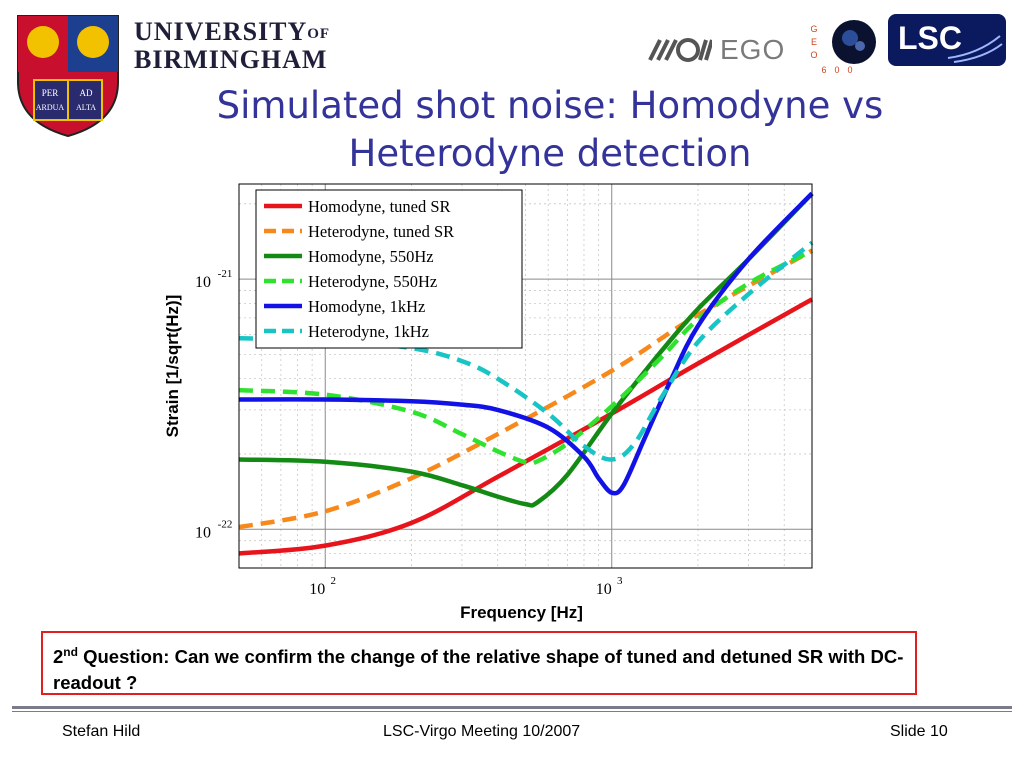  Describe the element at coordinates (813, 55) in the screenshot. I see `geo-letter-o: O` at that location.